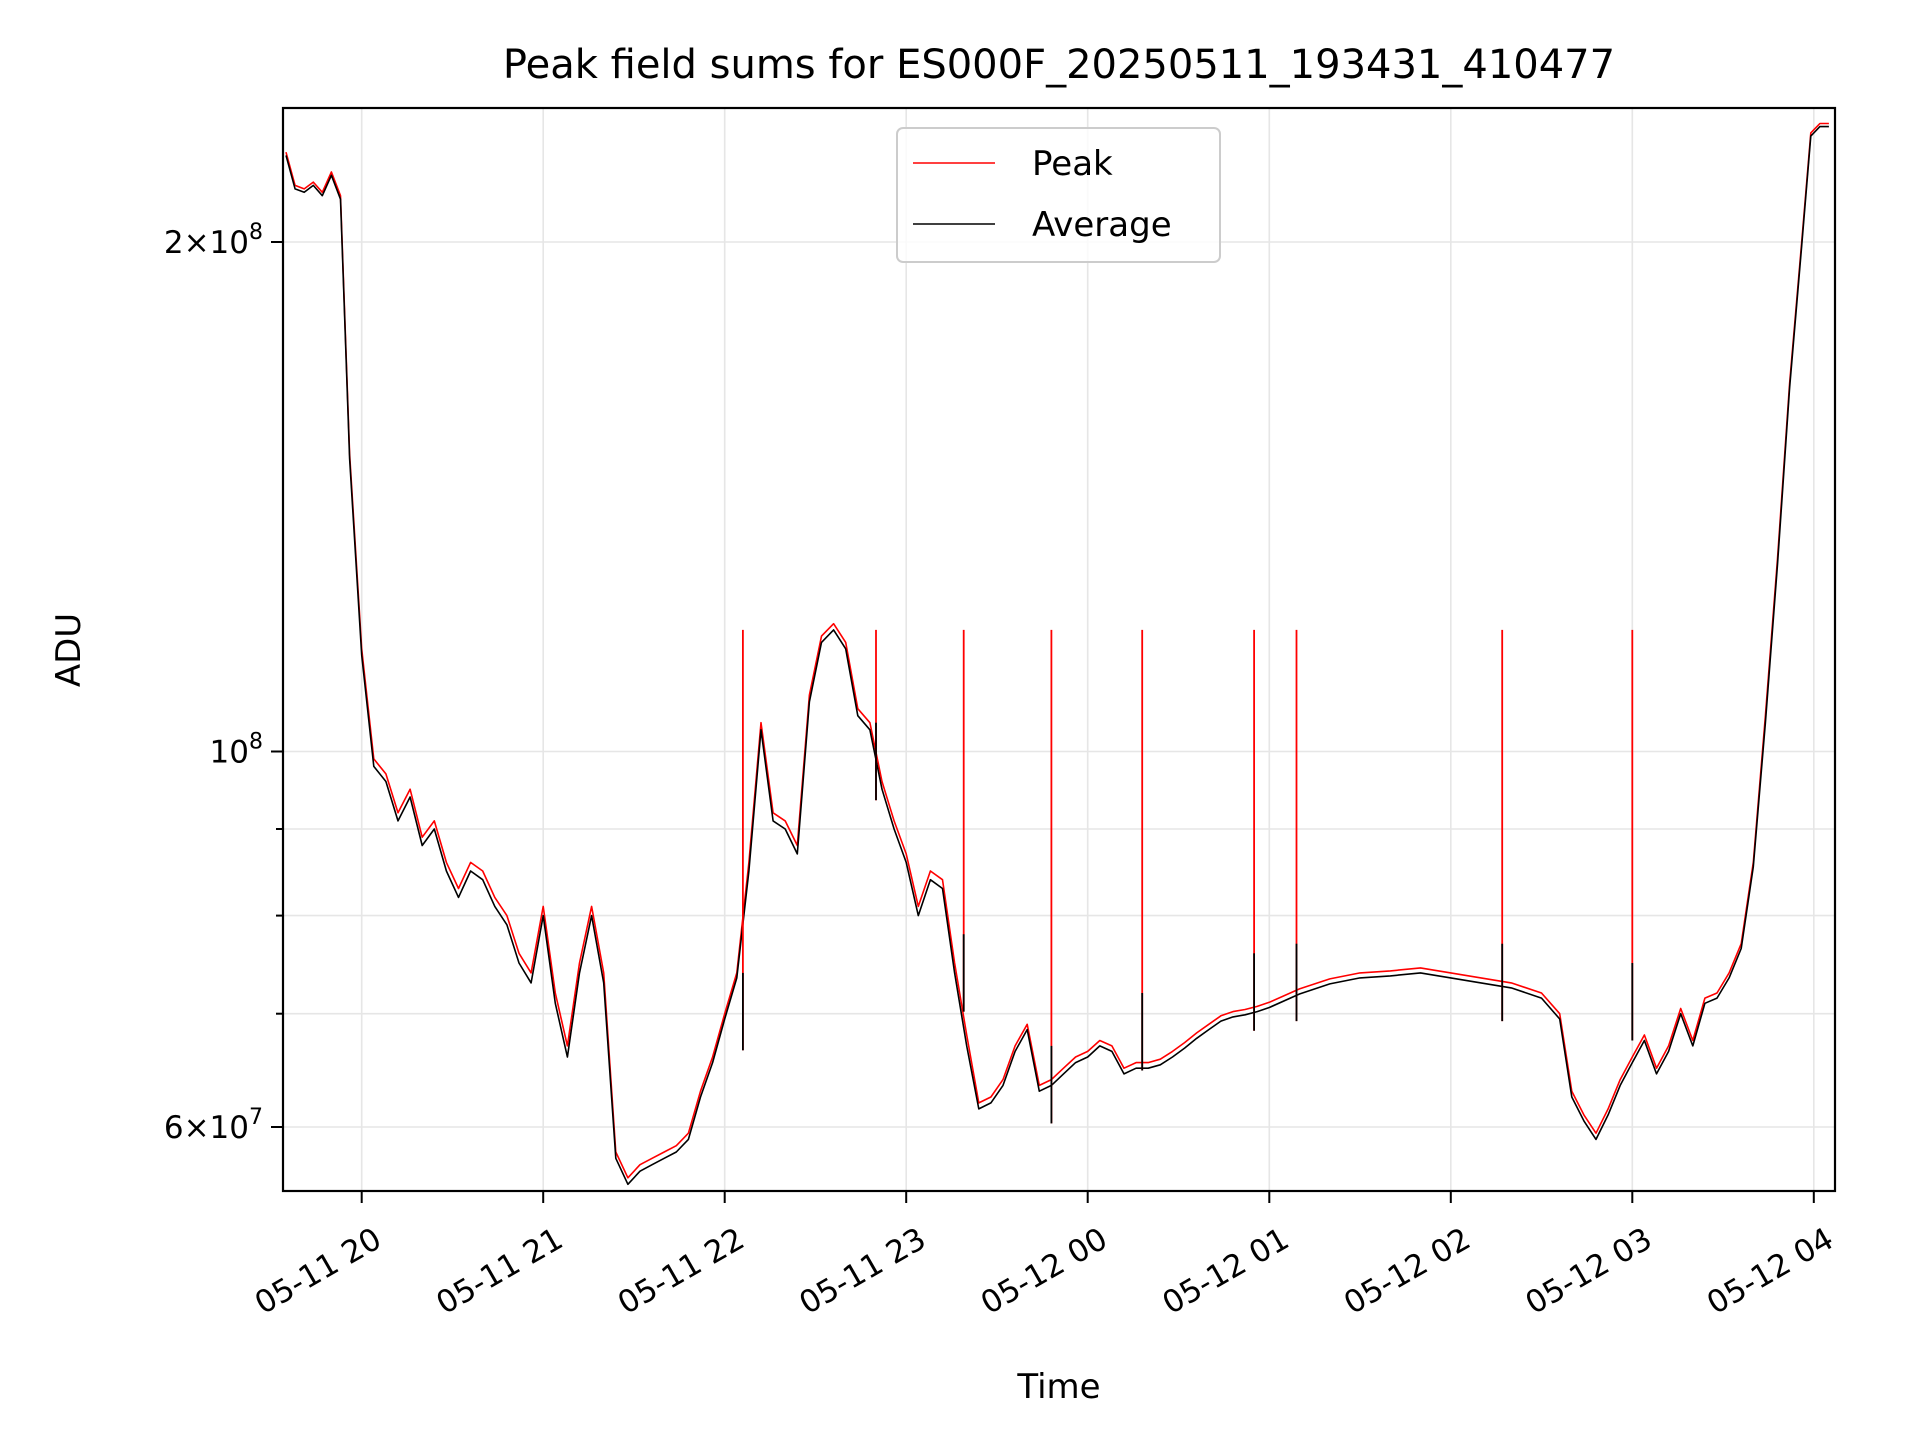 The height and width of the screenshot is (1440, 1920). I want to click on y-tick-label: 2×108, so click(213, 240).